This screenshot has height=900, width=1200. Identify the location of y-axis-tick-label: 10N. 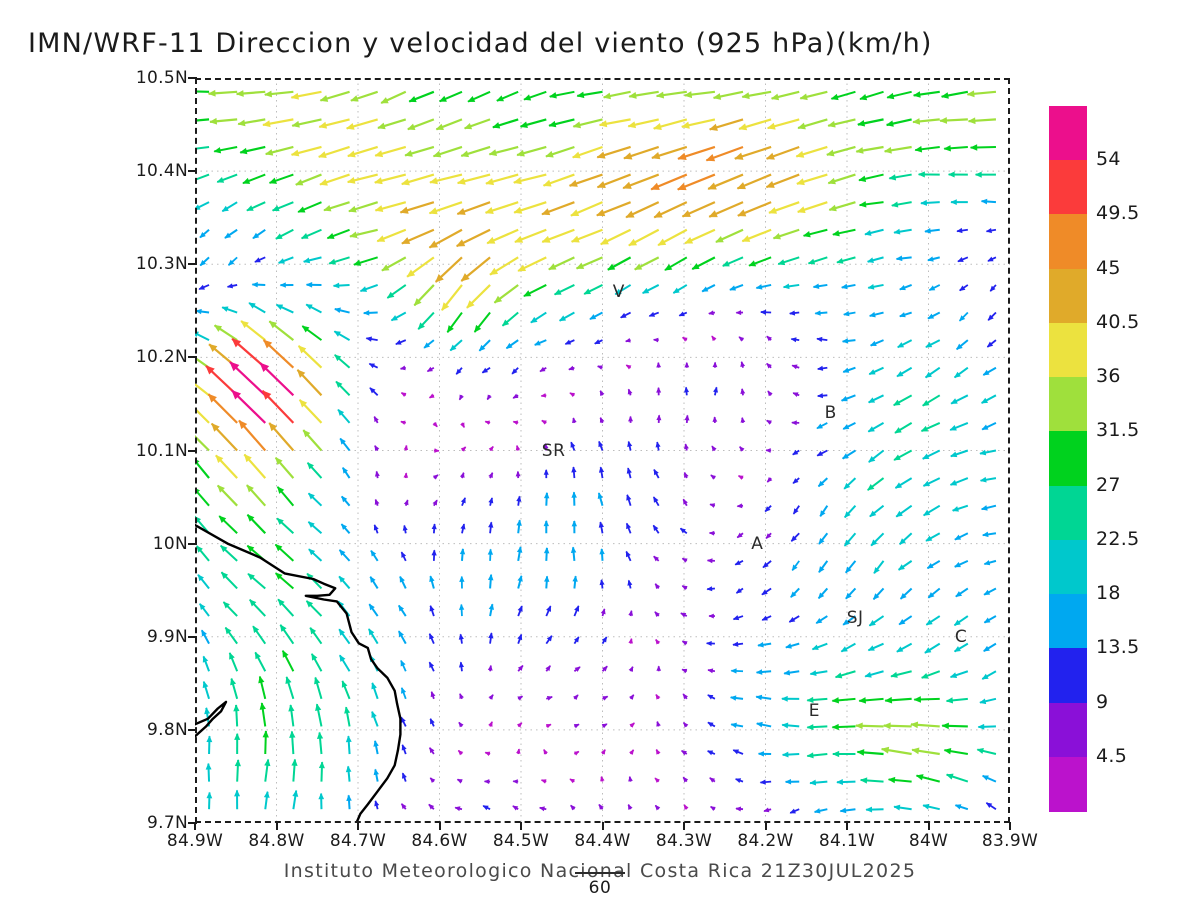
(170, 543).